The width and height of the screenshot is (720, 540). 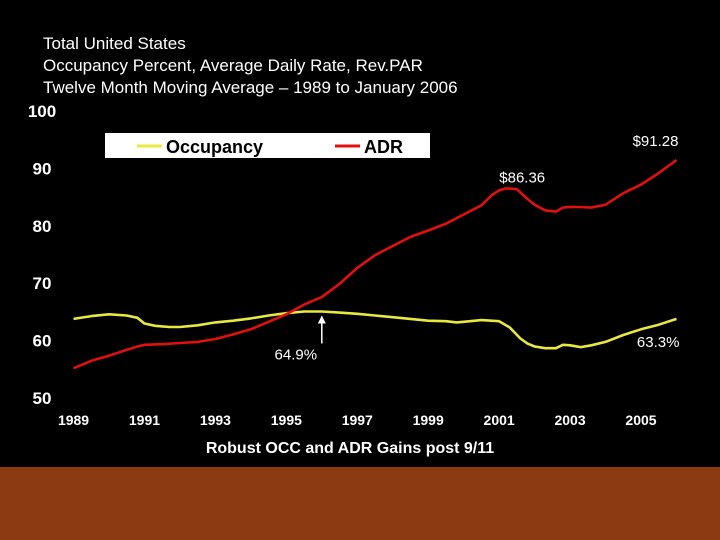 What do you see at coordinates (42, 168) in the screenshot?
I see `y-tick-label: 90` at bounding box center [42, 168].